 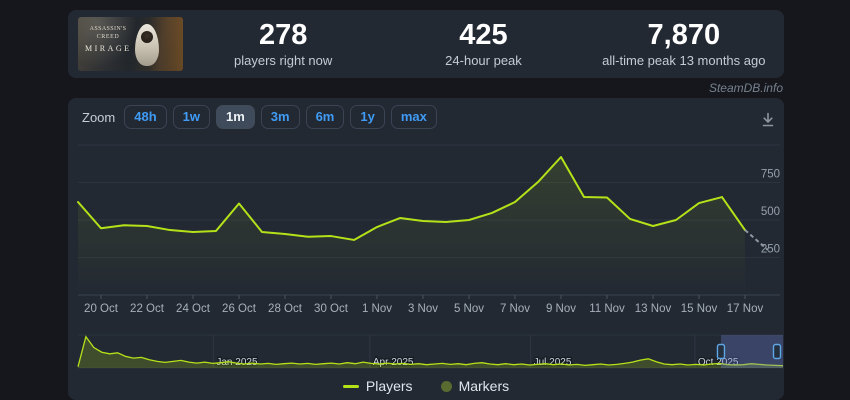 What do you see at coordinates (561, 309) in the screenshot?
I see `x-tick-label: 9 Nov` at bounding box center [561, 309].